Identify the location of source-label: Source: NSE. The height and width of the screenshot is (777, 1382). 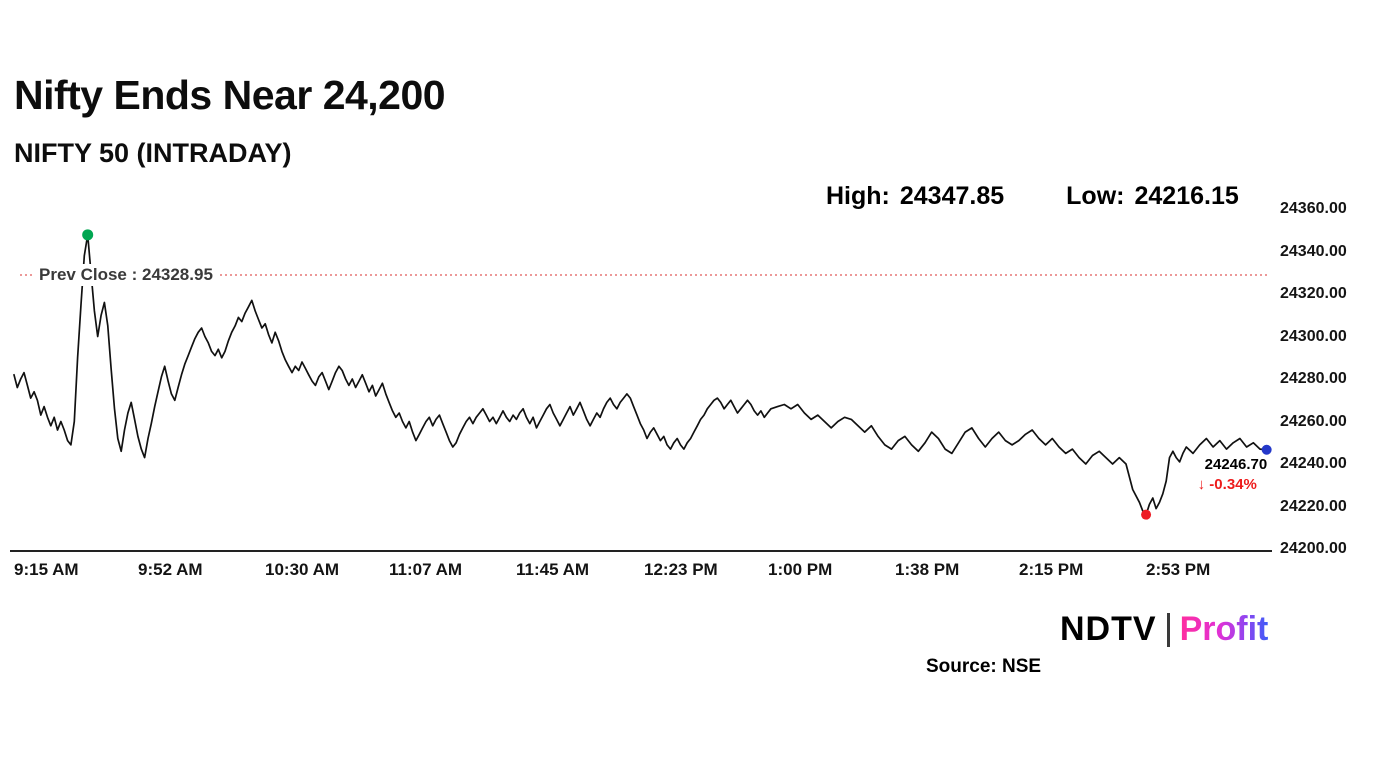
(984, 666).